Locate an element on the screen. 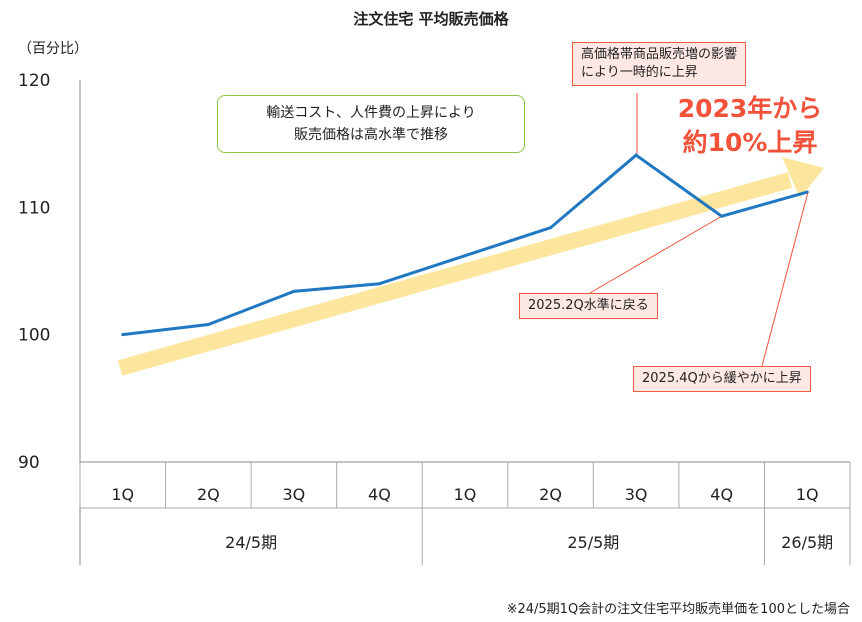 Image resolution: width=862 pixels, height=622 pixels. annotation-line: 輸送コスト、人件費の上昇により is located at coordinates (371, 113).